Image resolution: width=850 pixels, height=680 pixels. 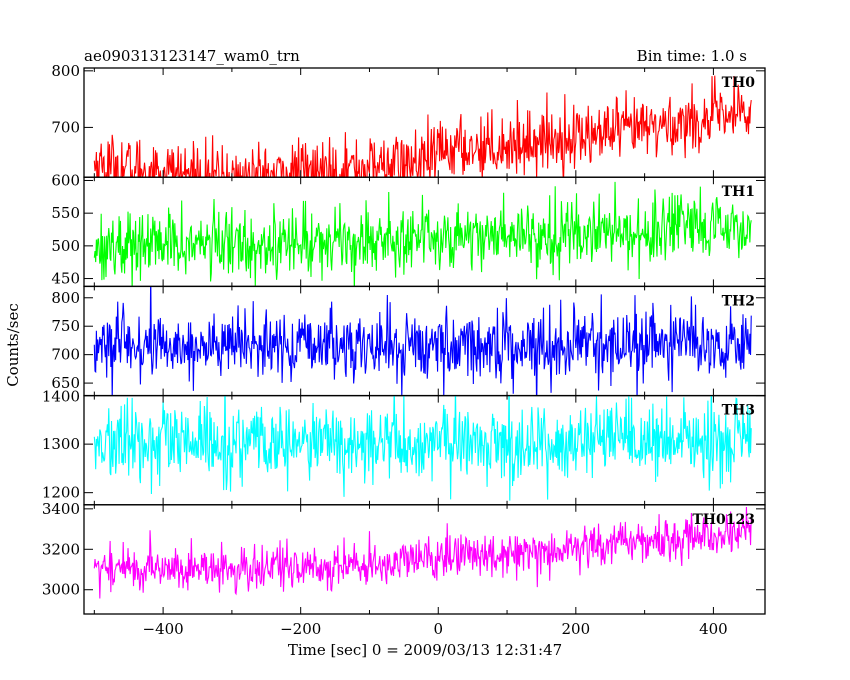 What do you see at coordinates (61, 509) in the screenshot?
I see `y-tick-label: 3400` at bounding box center [61, 509].